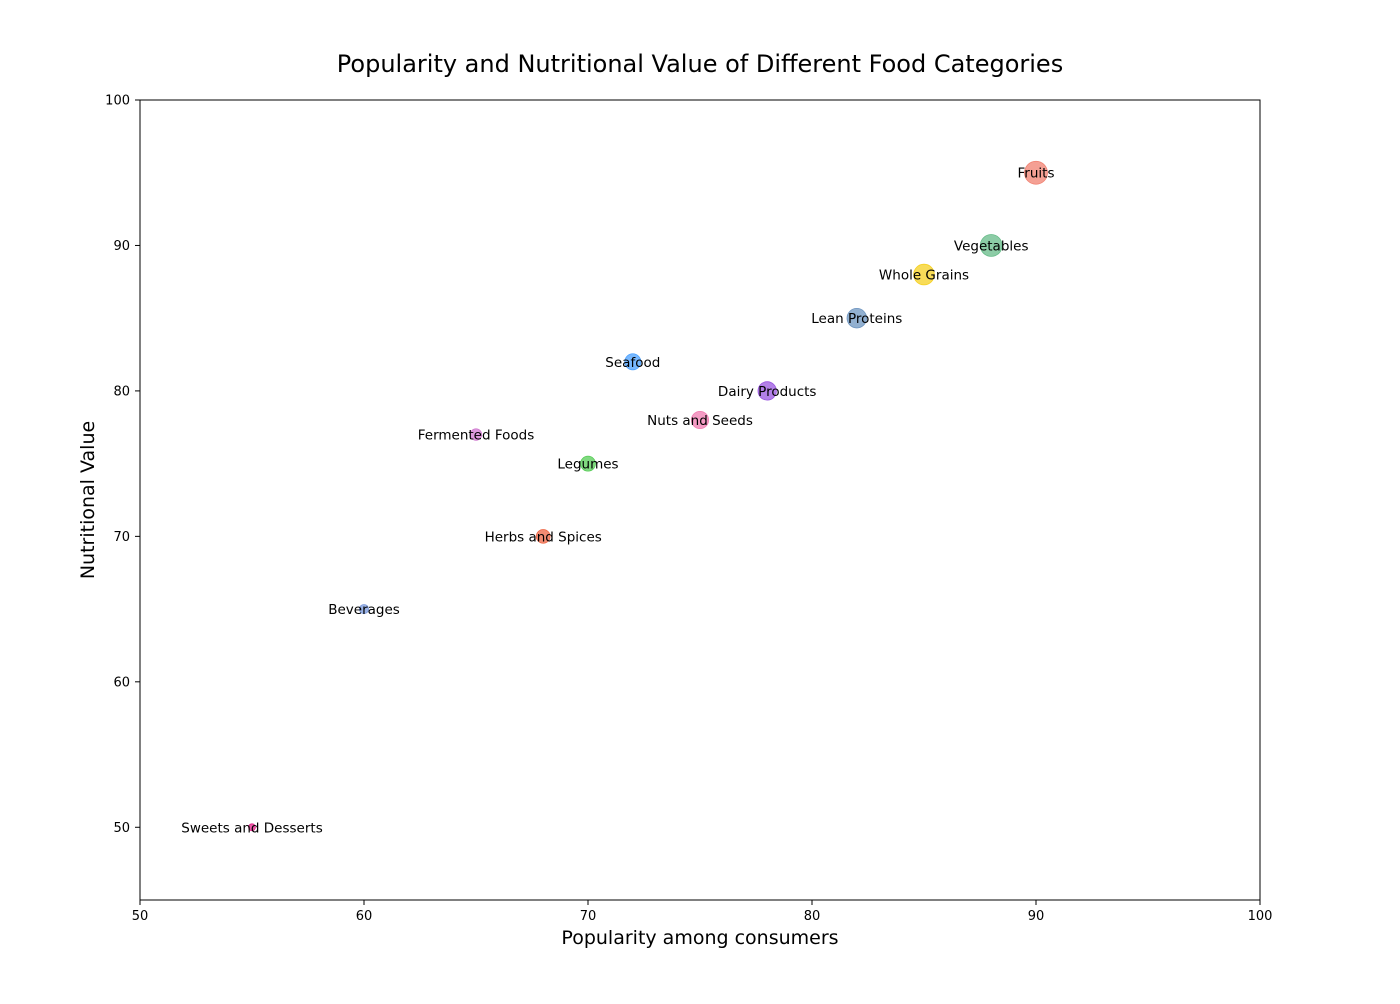  I want to click on x-tick-label: 80, so click(812, 916).